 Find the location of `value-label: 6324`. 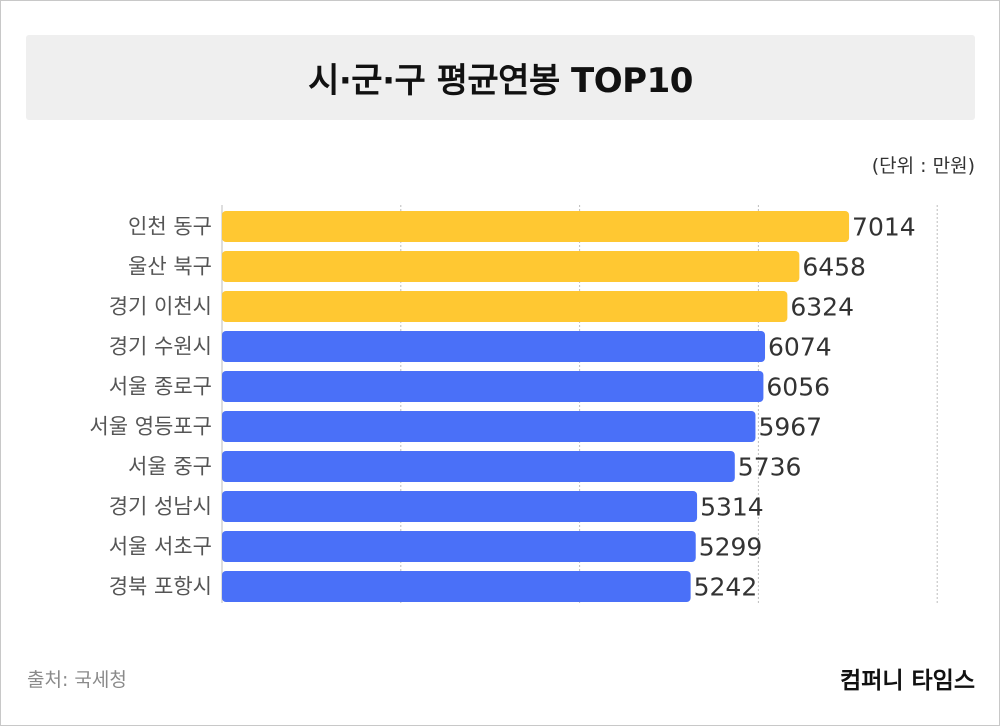

value-label: 6324 is located at coordinates (822, 307).